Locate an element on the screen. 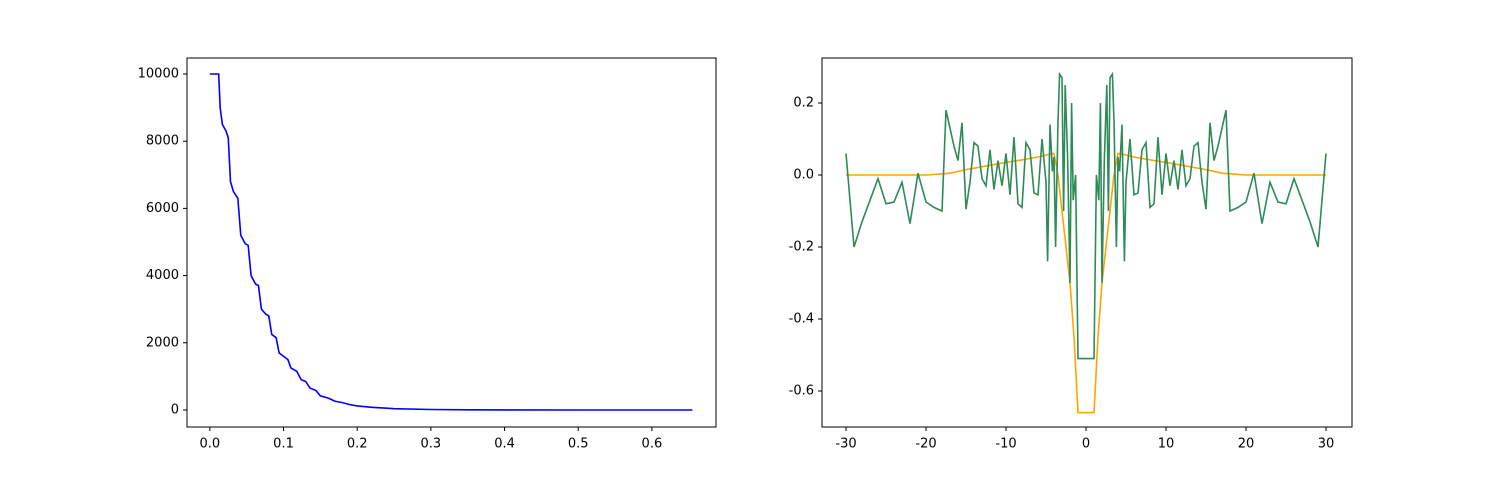 The height and width of the screenshot is (480, 1500). x-tick-label: 0 is located at coordinates (1086, 444).